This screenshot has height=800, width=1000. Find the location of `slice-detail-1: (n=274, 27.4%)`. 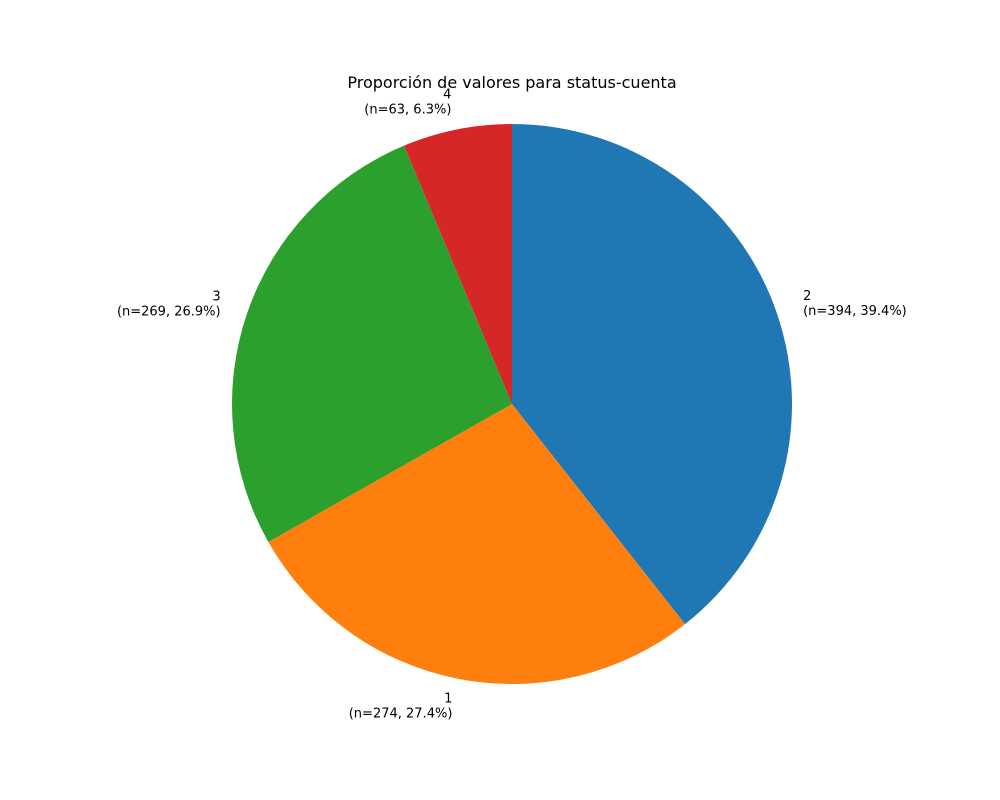

slice-detail-1: (n=274, 27.4%) is located at coordinates (401, 714).